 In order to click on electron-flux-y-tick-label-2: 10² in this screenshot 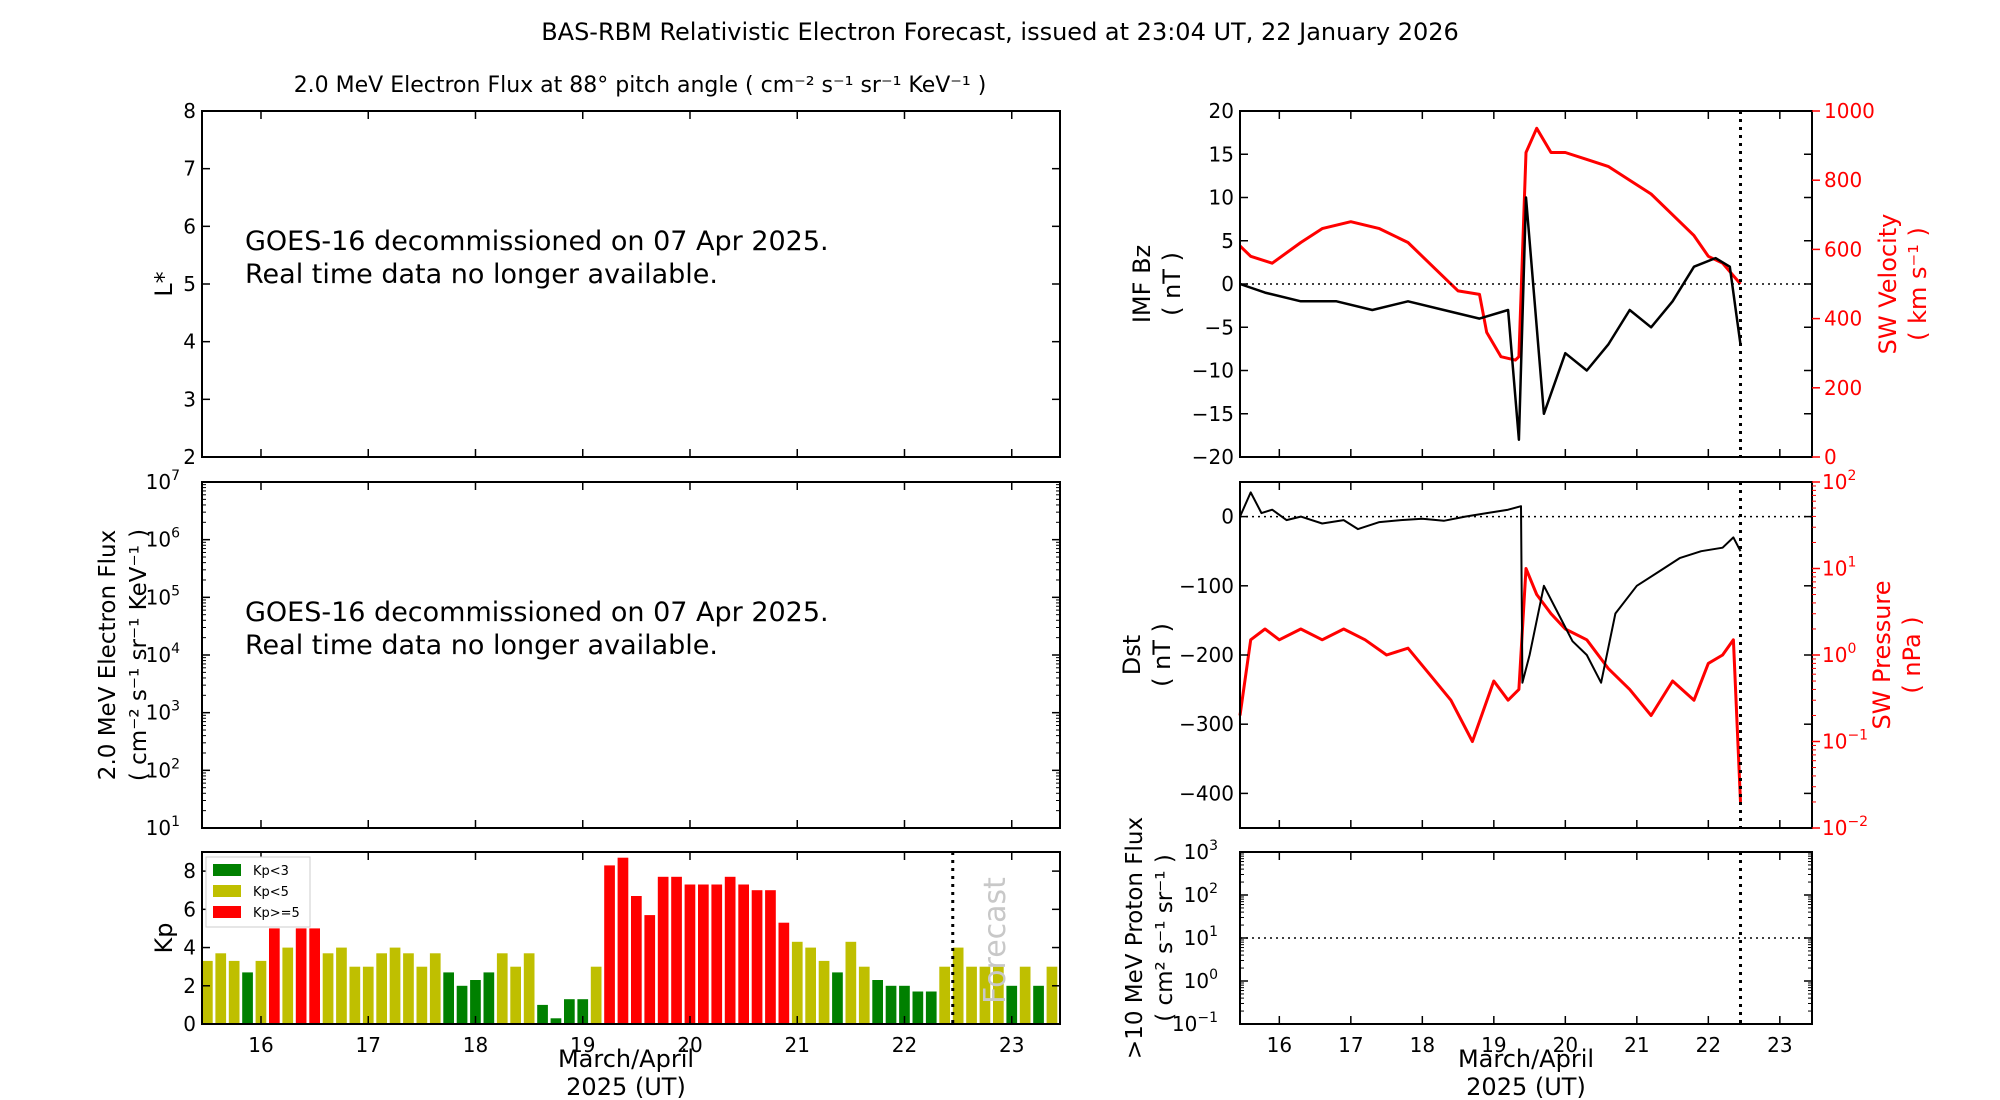, I will do `click(163, 769)`.